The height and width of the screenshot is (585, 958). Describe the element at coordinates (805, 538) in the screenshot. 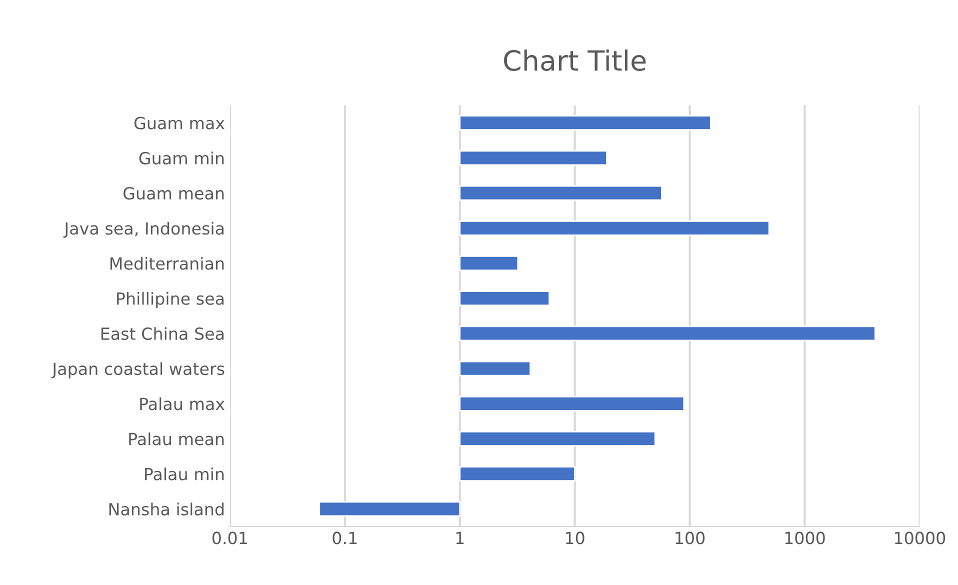

I see `x-tick-label: 1000` at that location.